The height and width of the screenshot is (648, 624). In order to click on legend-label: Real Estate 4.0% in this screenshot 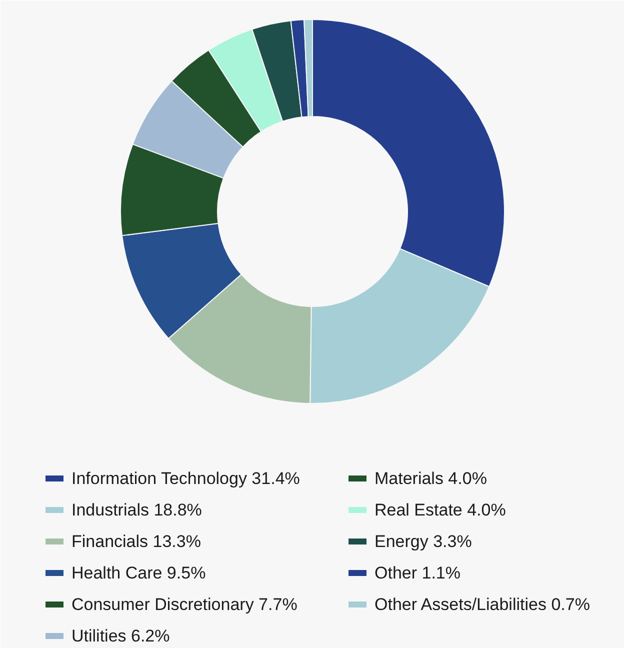, I will do `click(440, 510)`.